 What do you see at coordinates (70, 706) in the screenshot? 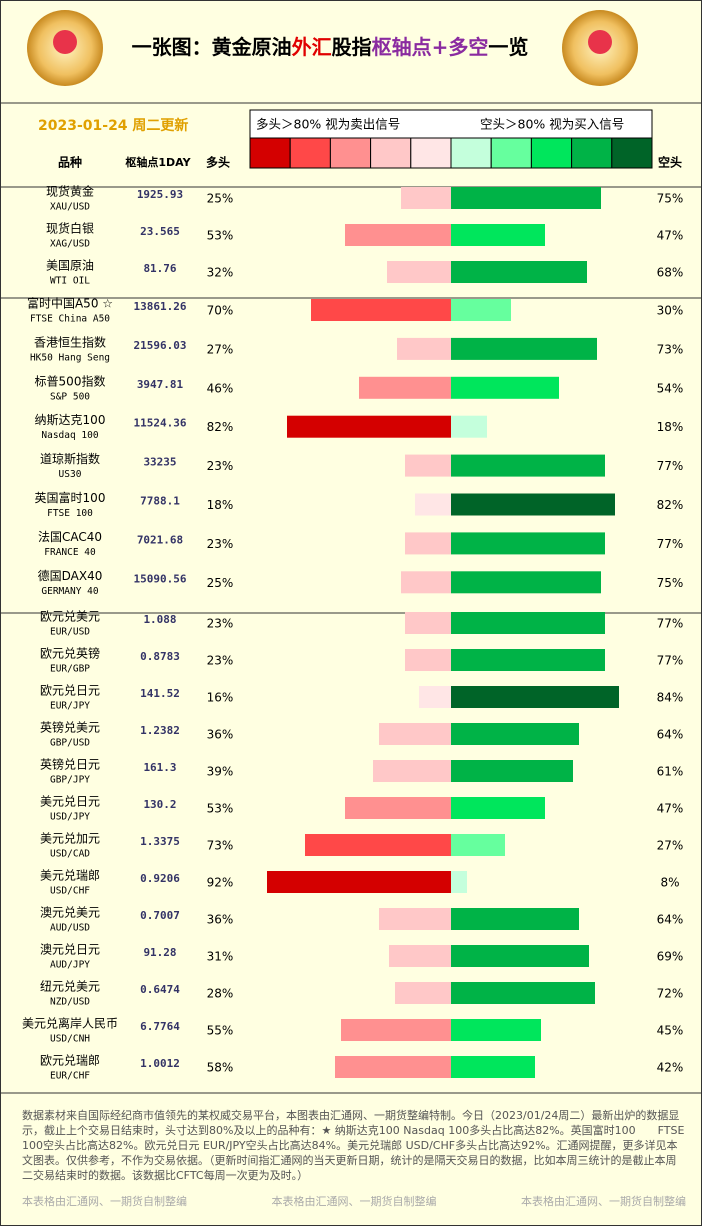
I see `code: EUR/JPY` at bounding box center [70, 706].